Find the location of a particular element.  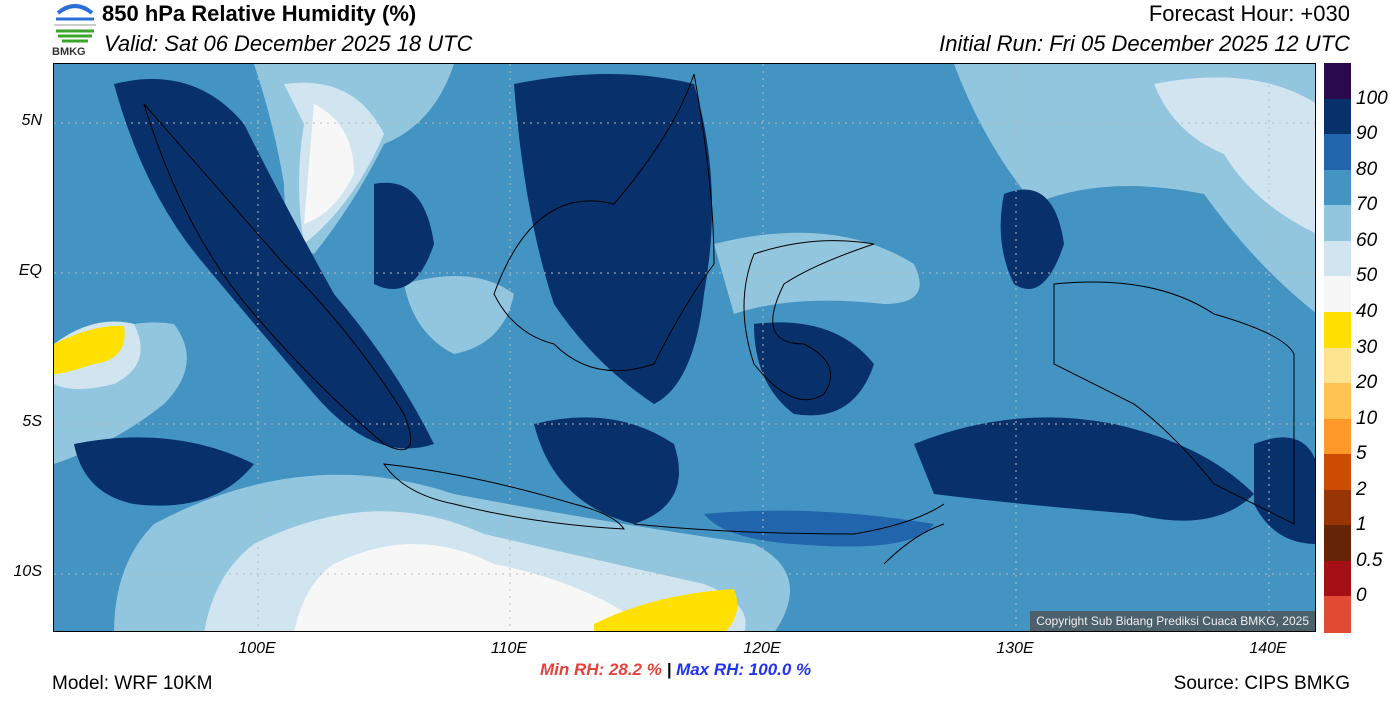

colorbar is located at coordinates (1337, 348).